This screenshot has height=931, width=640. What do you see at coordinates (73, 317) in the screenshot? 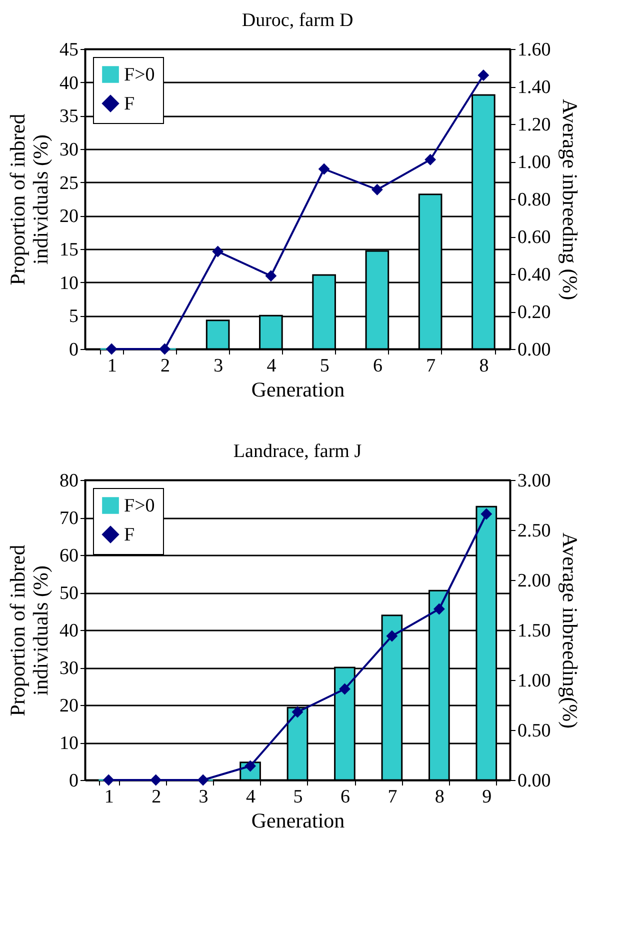
I see `y-tick-label: 5` at bounding box center [73, 317].